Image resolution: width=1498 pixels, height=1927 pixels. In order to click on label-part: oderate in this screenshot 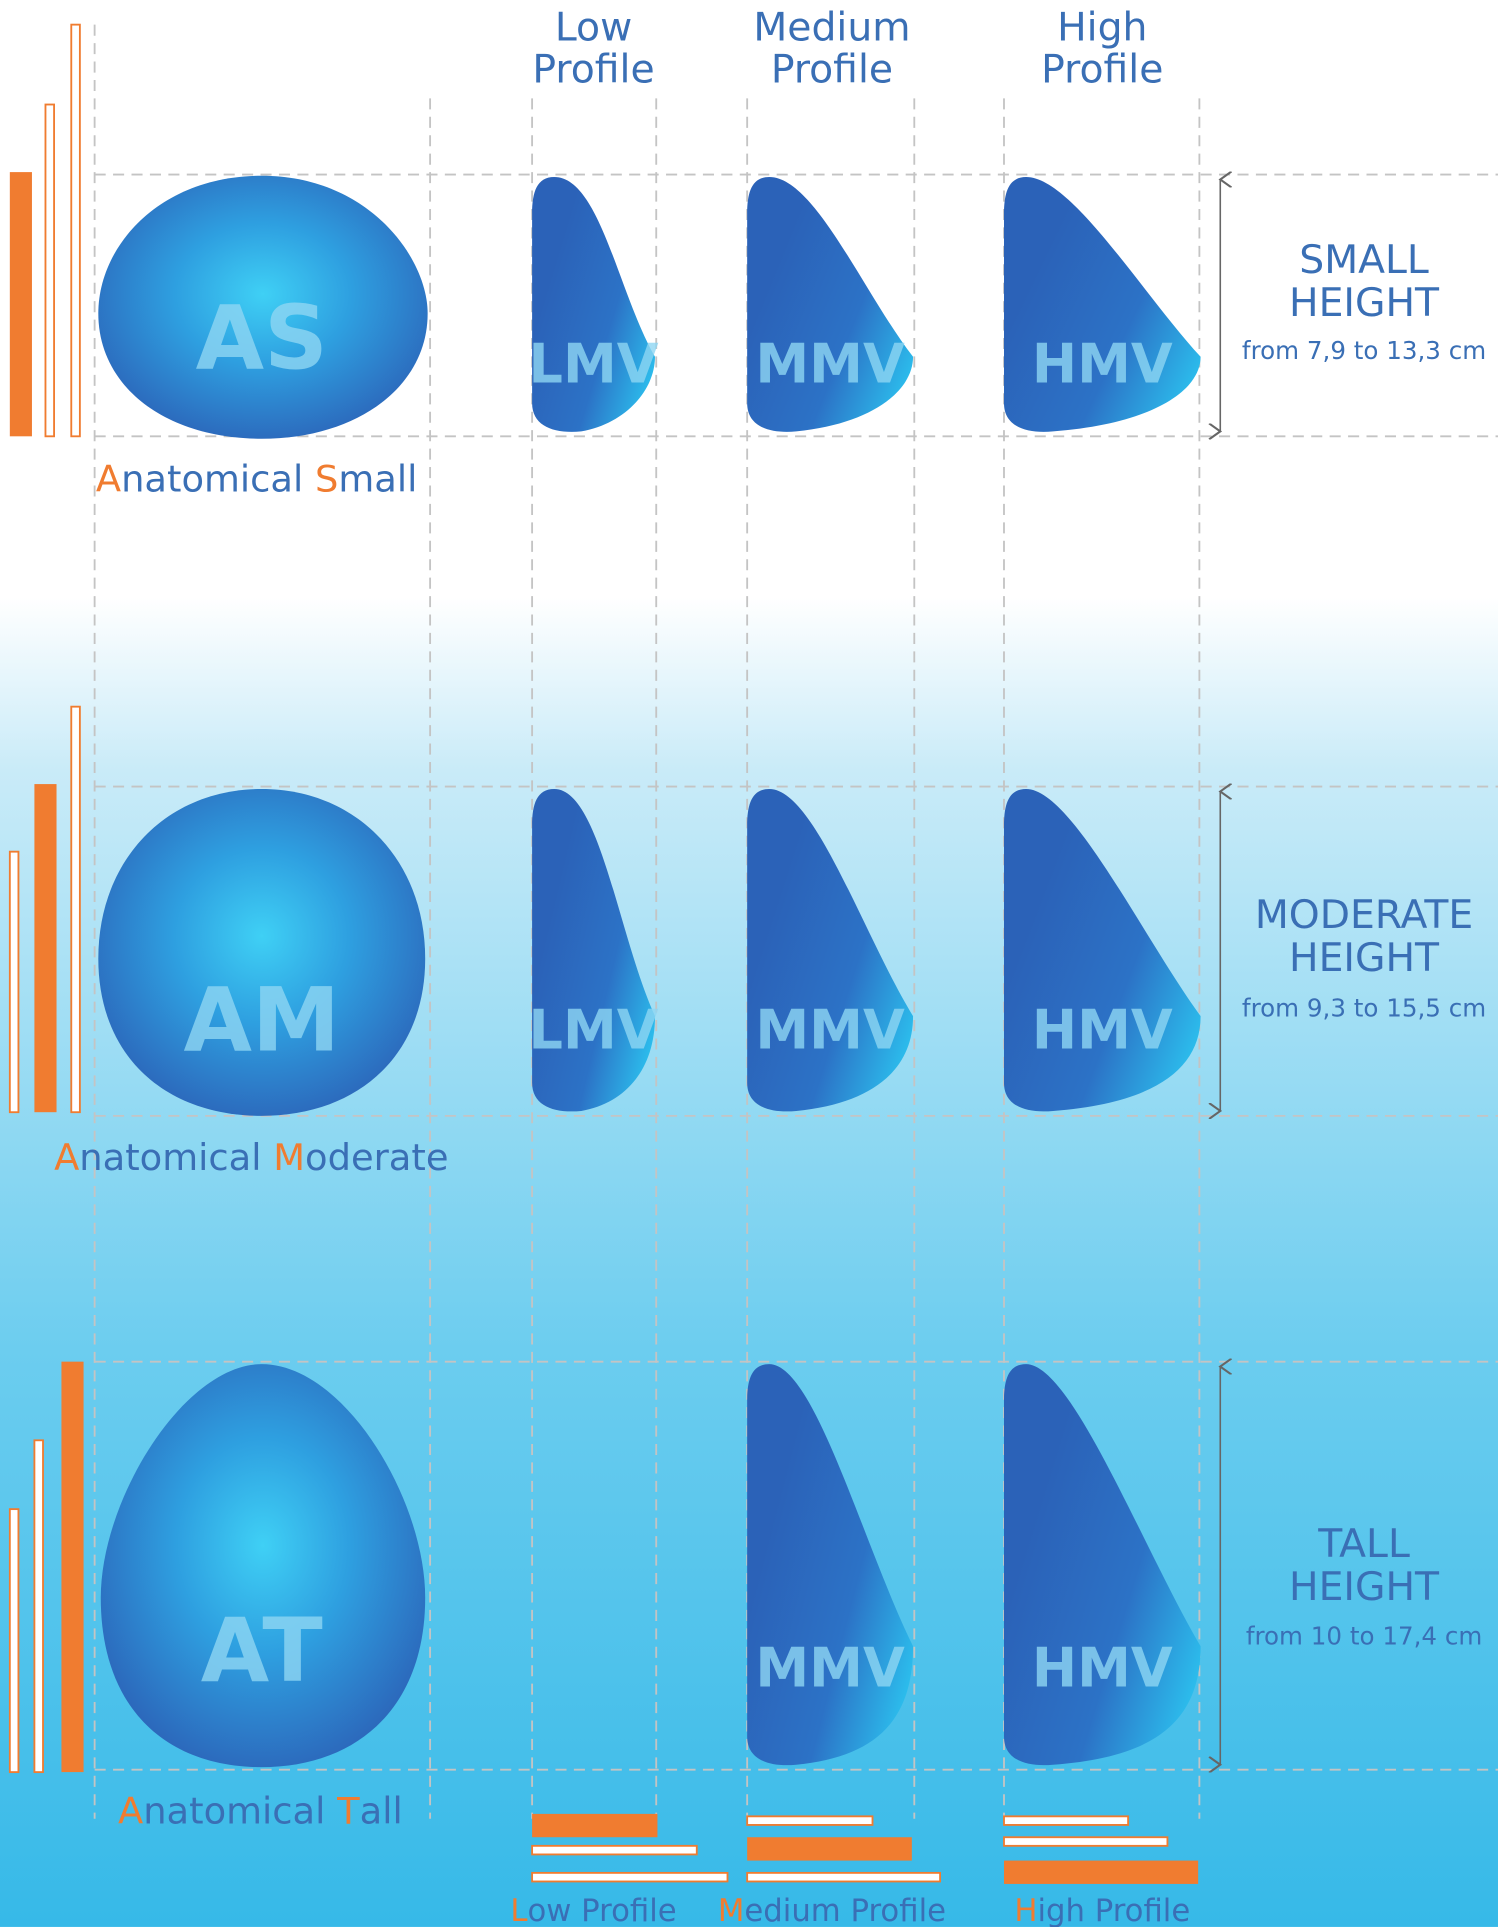, I will do `click(377, 1157)`.